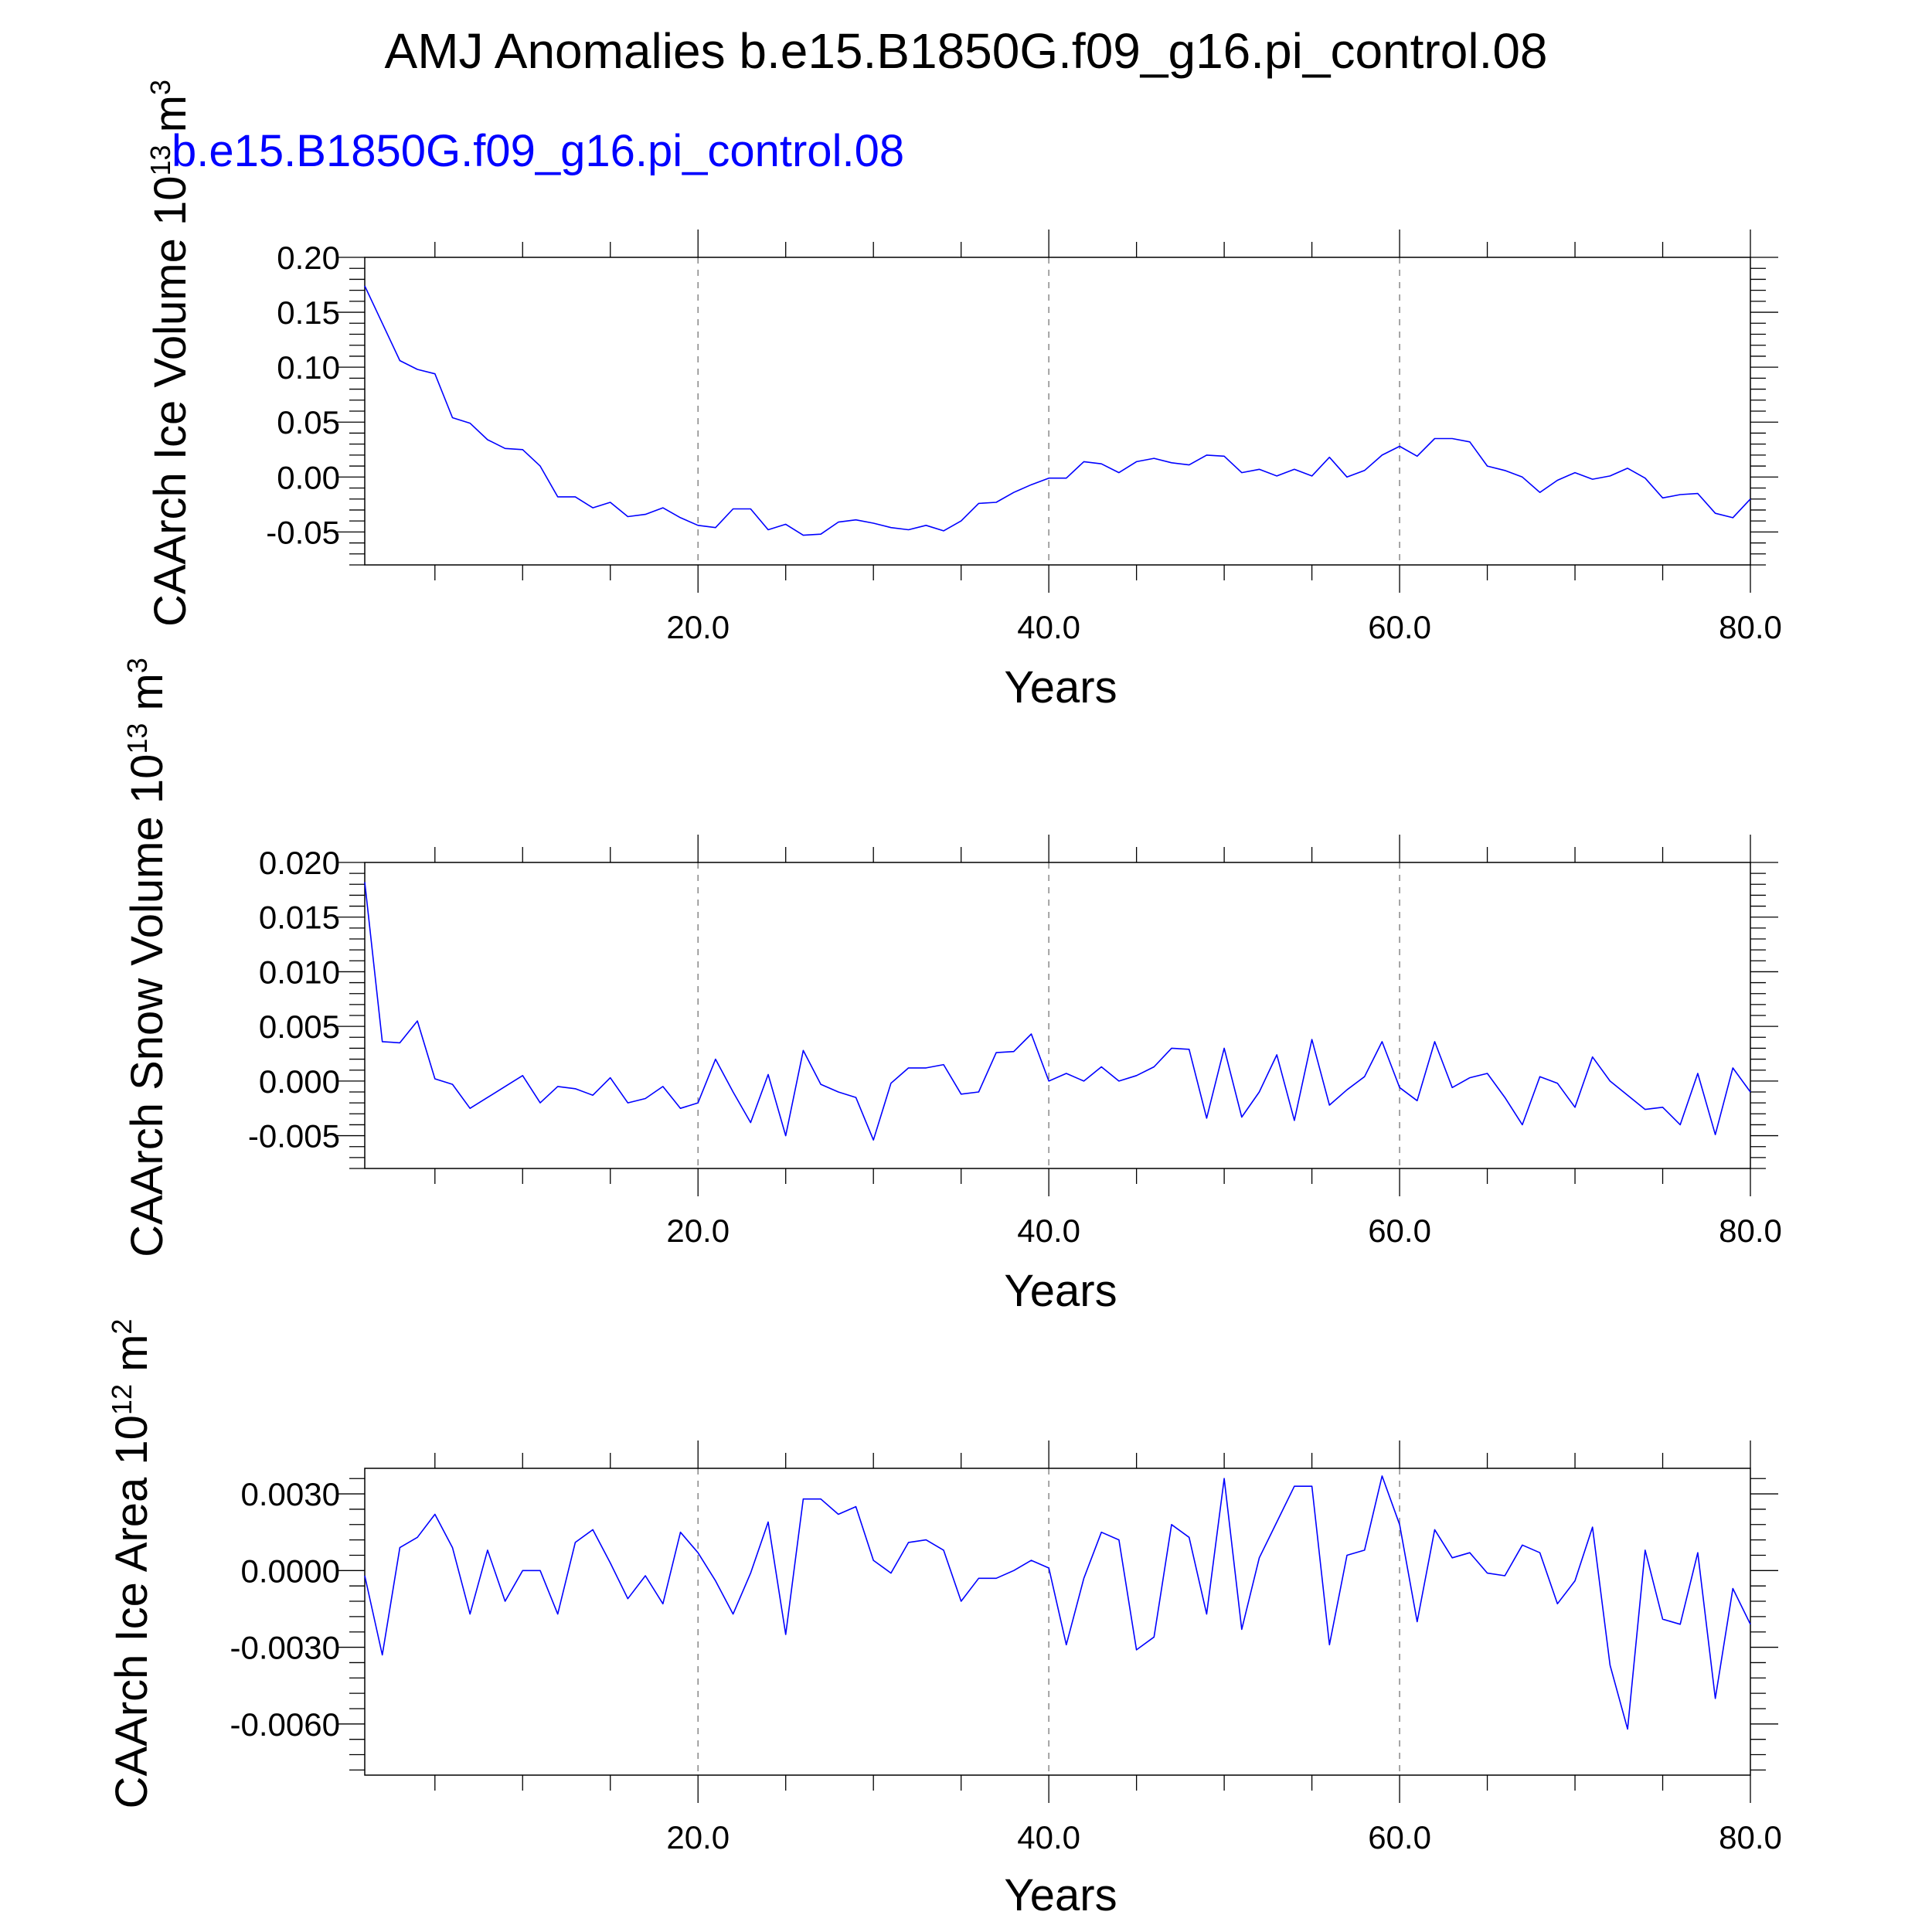 Image resolution: width=1932 pixels, height=1932 pixels. I want to click on y-tick-label: 0.05, so click(308, 422).